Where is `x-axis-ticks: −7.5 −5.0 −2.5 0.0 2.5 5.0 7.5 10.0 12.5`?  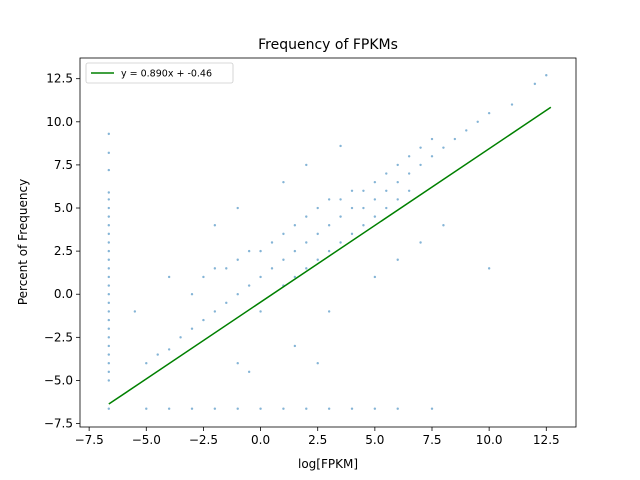
x-axis-ticks: −7.5 −5.0 −2.5 0.0 2.5 5.0 7.5 10.0 12.5 is located at coordinates (317, 437).